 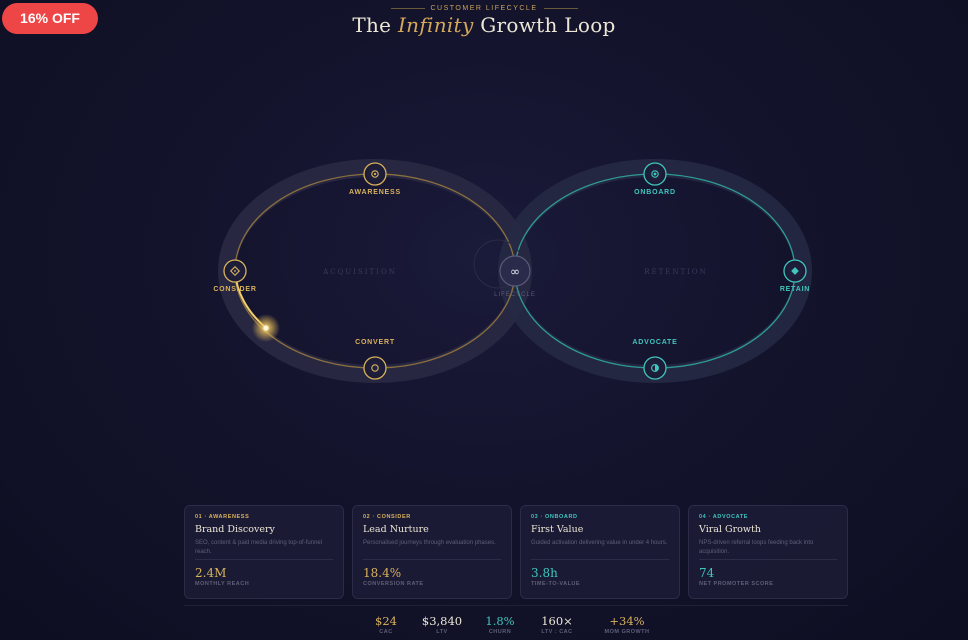 I want to click on card-step: 04 · ADVOCATE, so click(x=724, y=517).